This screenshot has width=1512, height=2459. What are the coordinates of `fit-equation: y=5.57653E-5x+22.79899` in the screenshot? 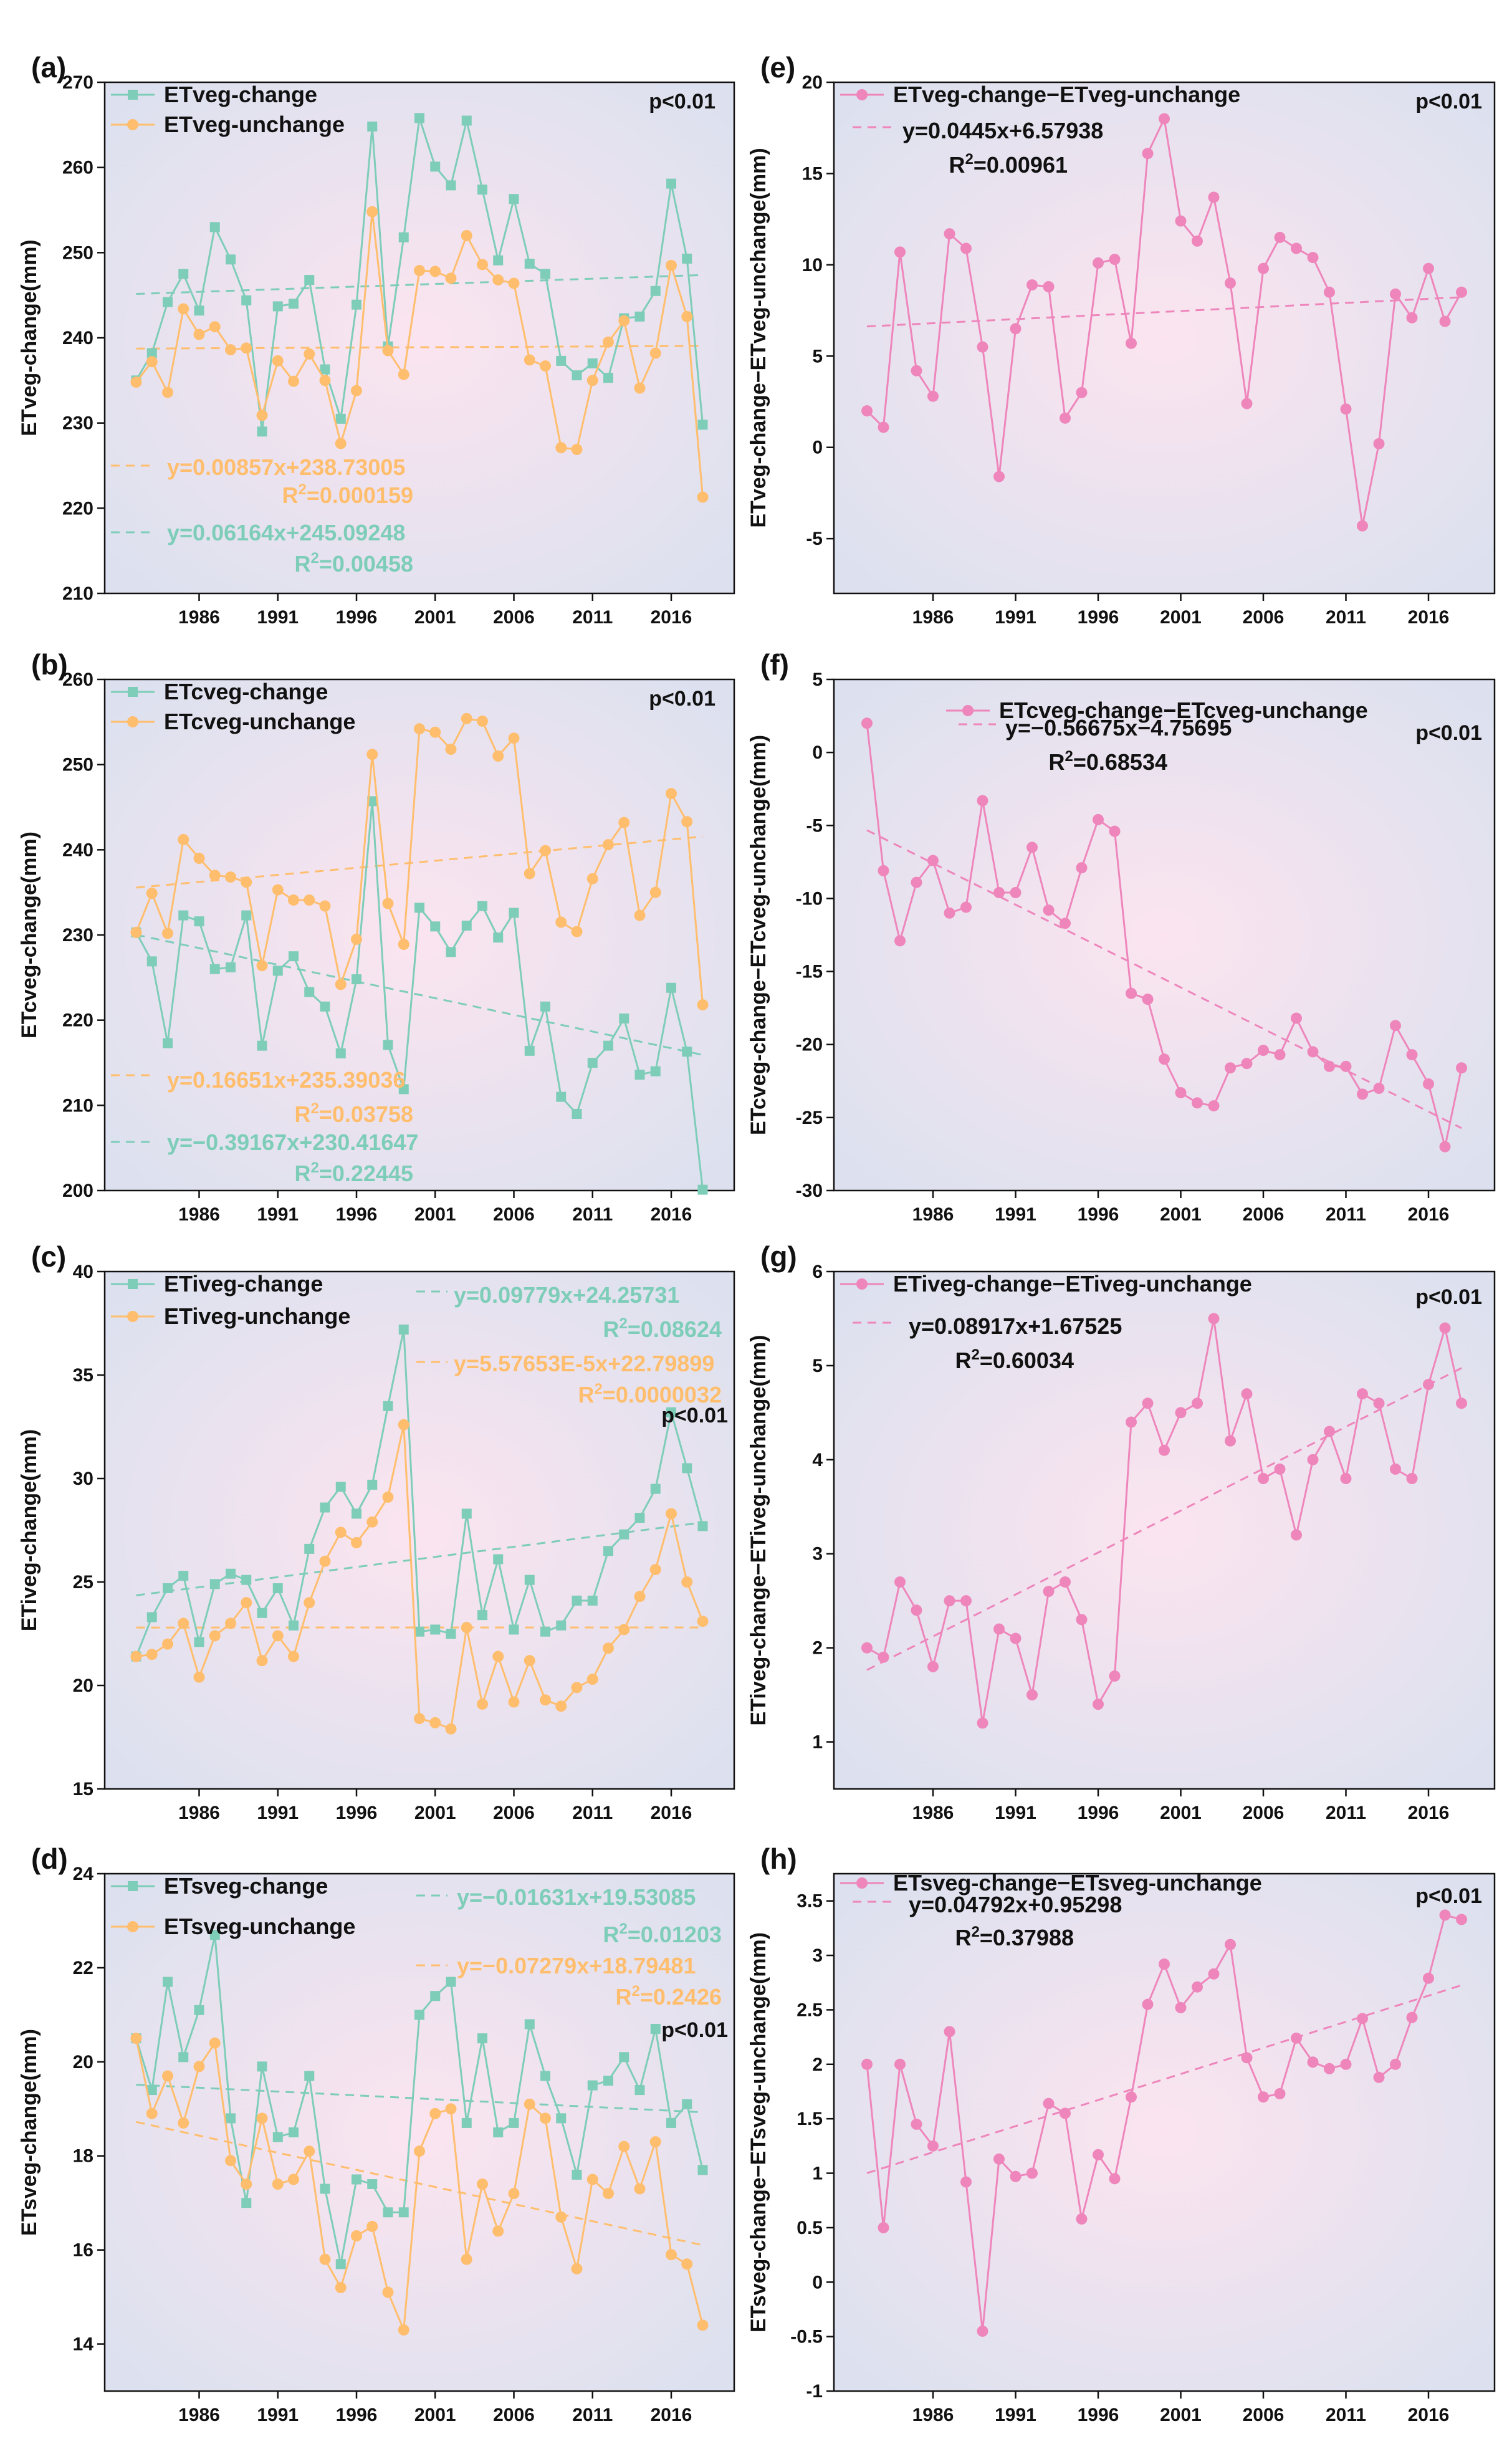 It's located at (584, 1363).